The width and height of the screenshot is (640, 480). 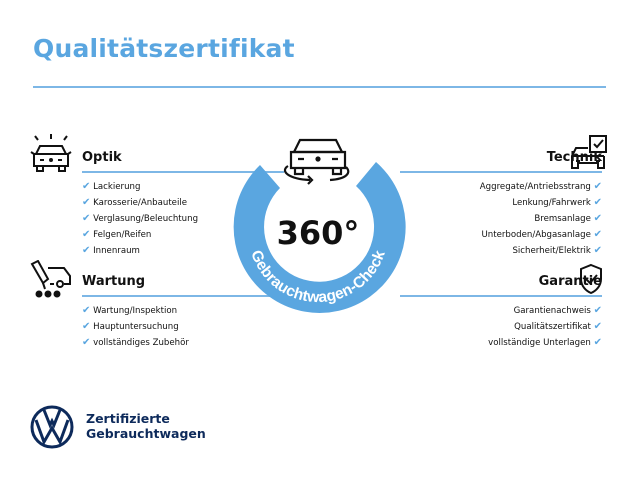 I want to click on check-item: ✔ Karosserie/Anbauteile, so click(x=183, y=203).